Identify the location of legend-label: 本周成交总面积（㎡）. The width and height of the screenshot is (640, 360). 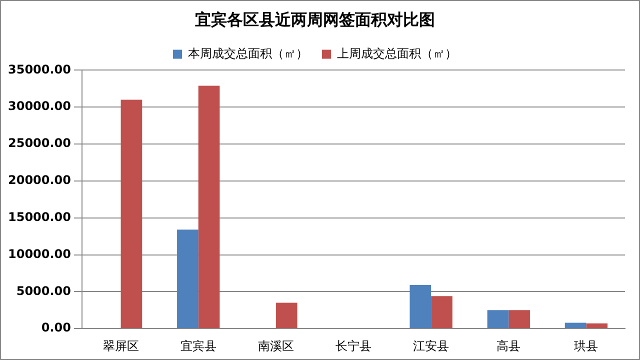
(248, 53).